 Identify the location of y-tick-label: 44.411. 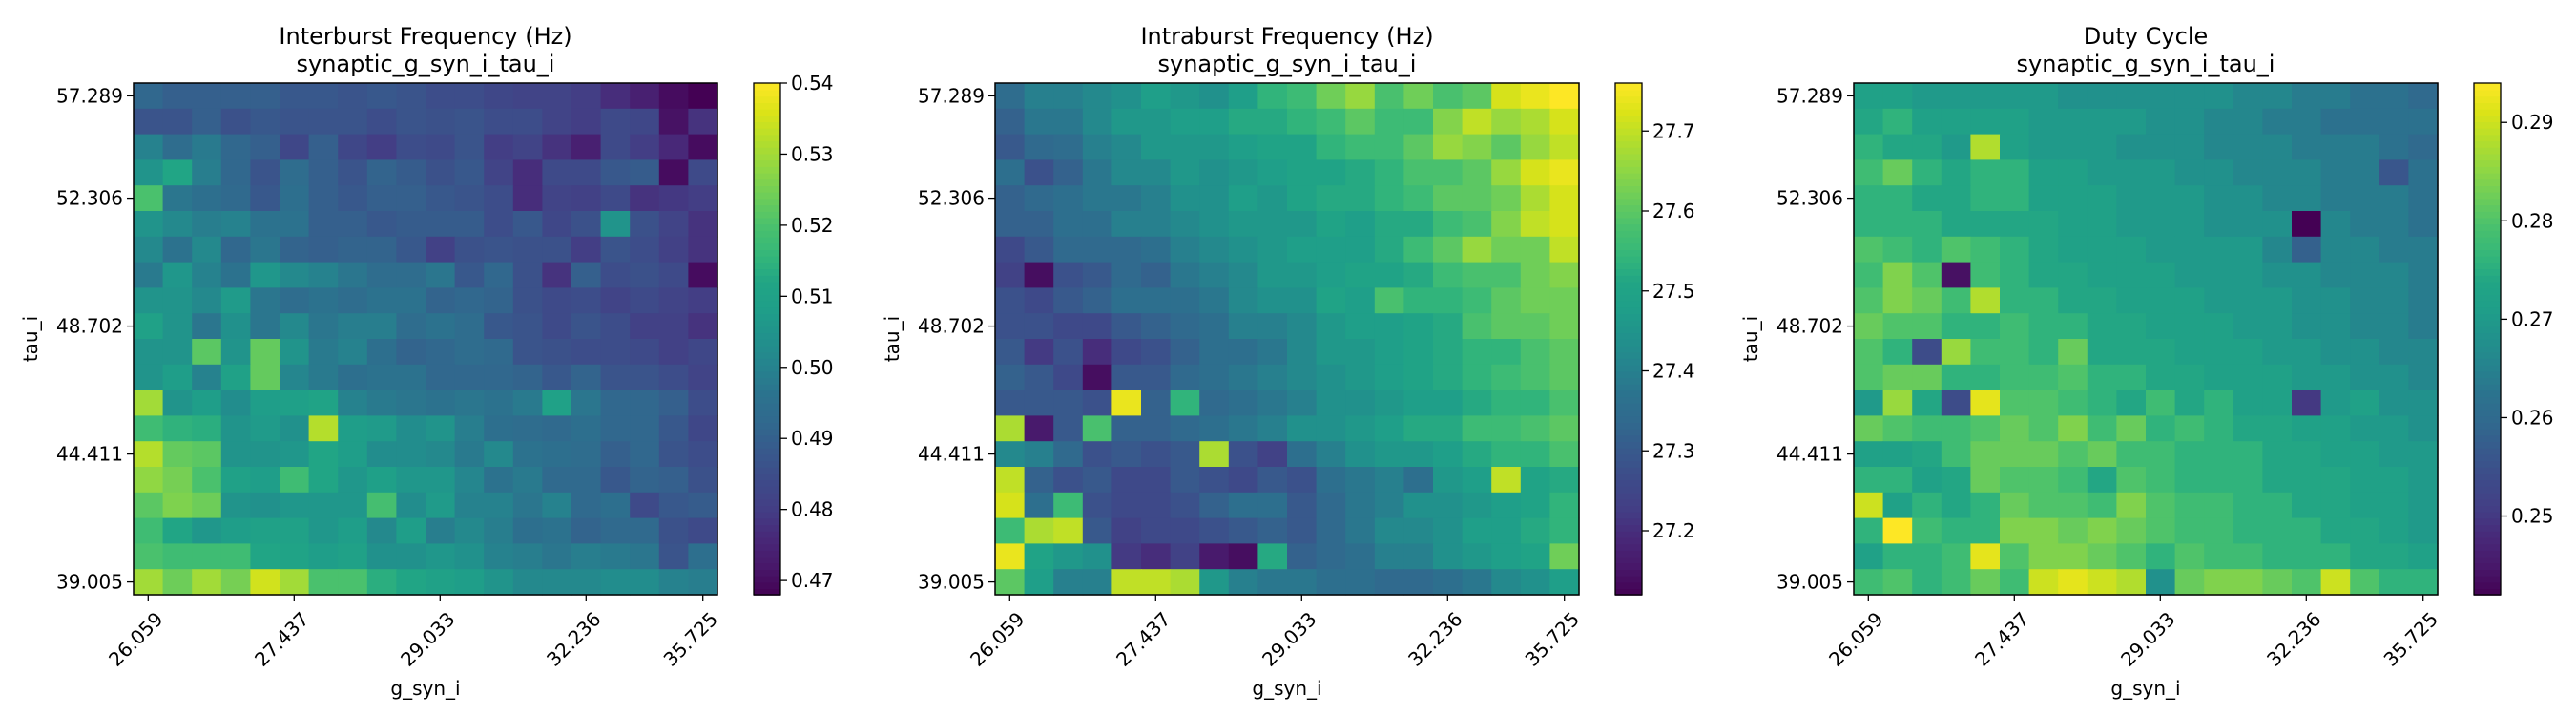
(951, 454).